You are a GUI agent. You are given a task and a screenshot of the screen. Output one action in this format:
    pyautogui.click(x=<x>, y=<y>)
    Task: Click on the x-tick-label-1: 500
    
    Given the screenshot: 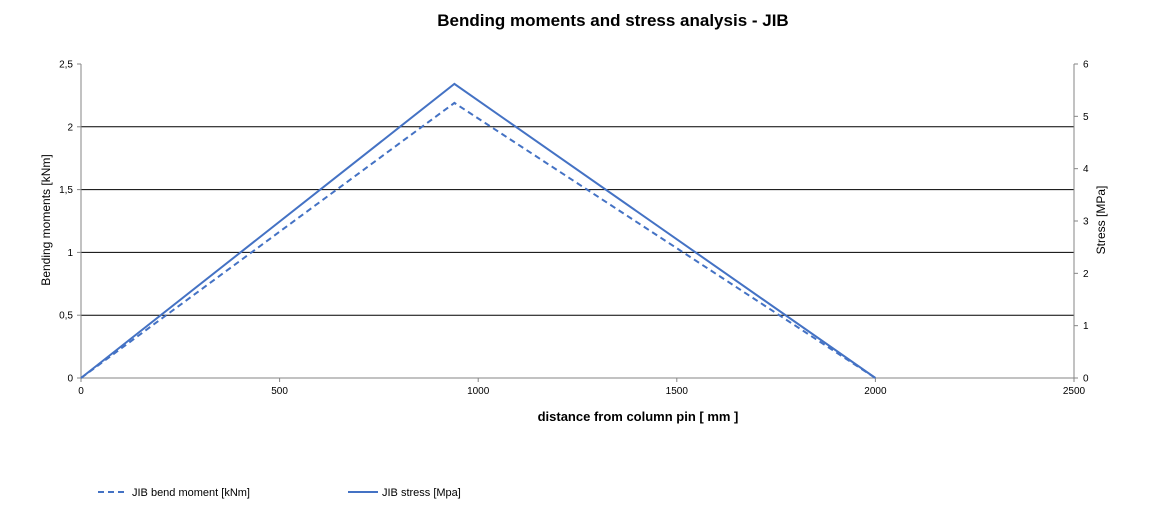 What is the action you would take?
    pyautogui.click(x=279, y=391)
    